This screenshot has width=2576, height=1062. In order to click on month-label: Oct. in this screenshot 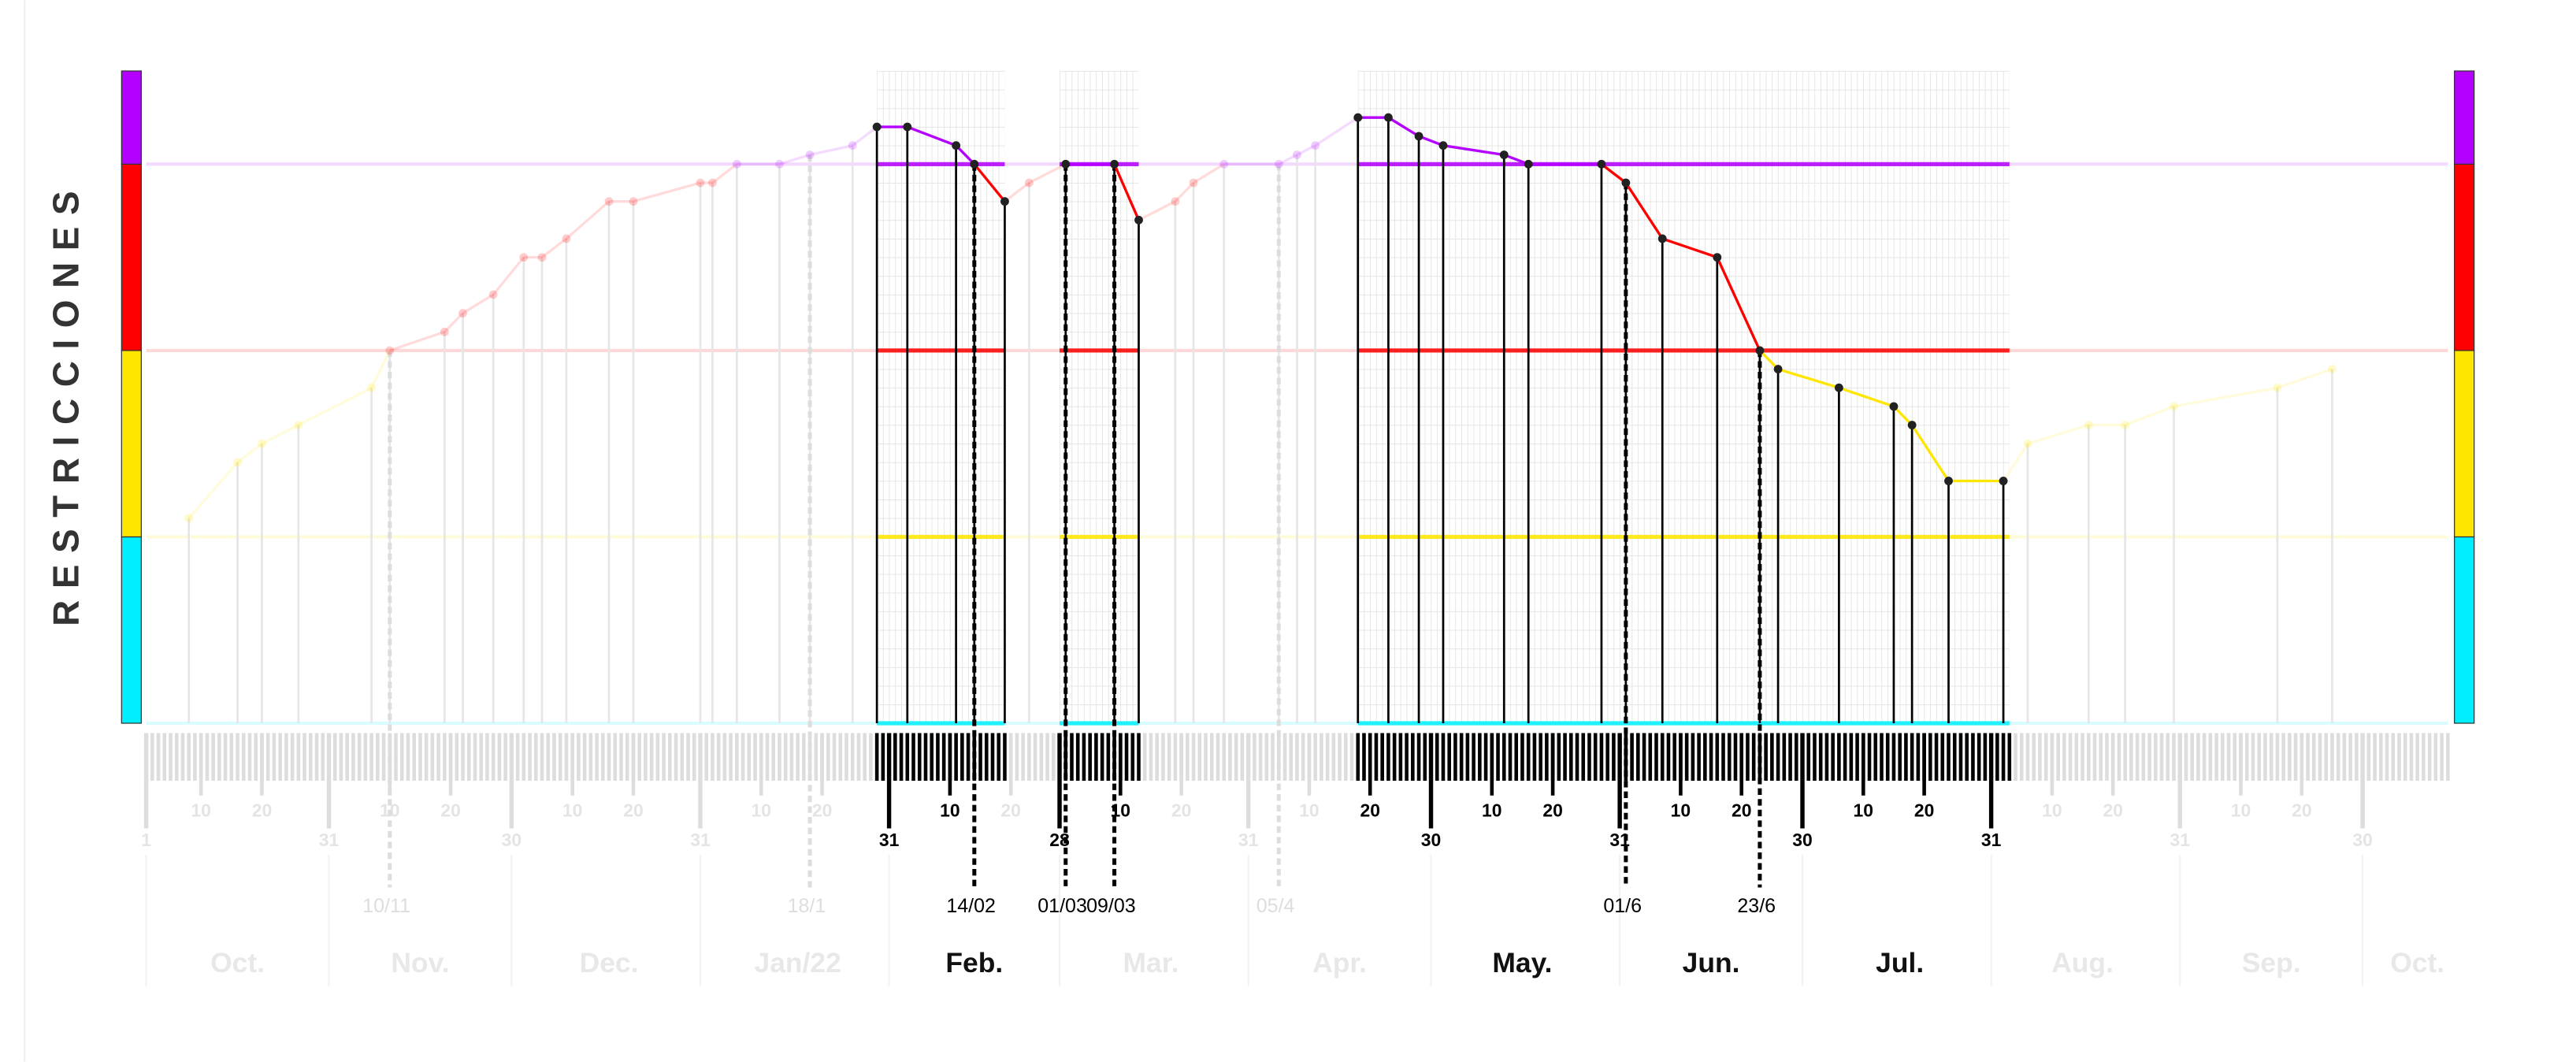, I will do `click(2417, 962)`.